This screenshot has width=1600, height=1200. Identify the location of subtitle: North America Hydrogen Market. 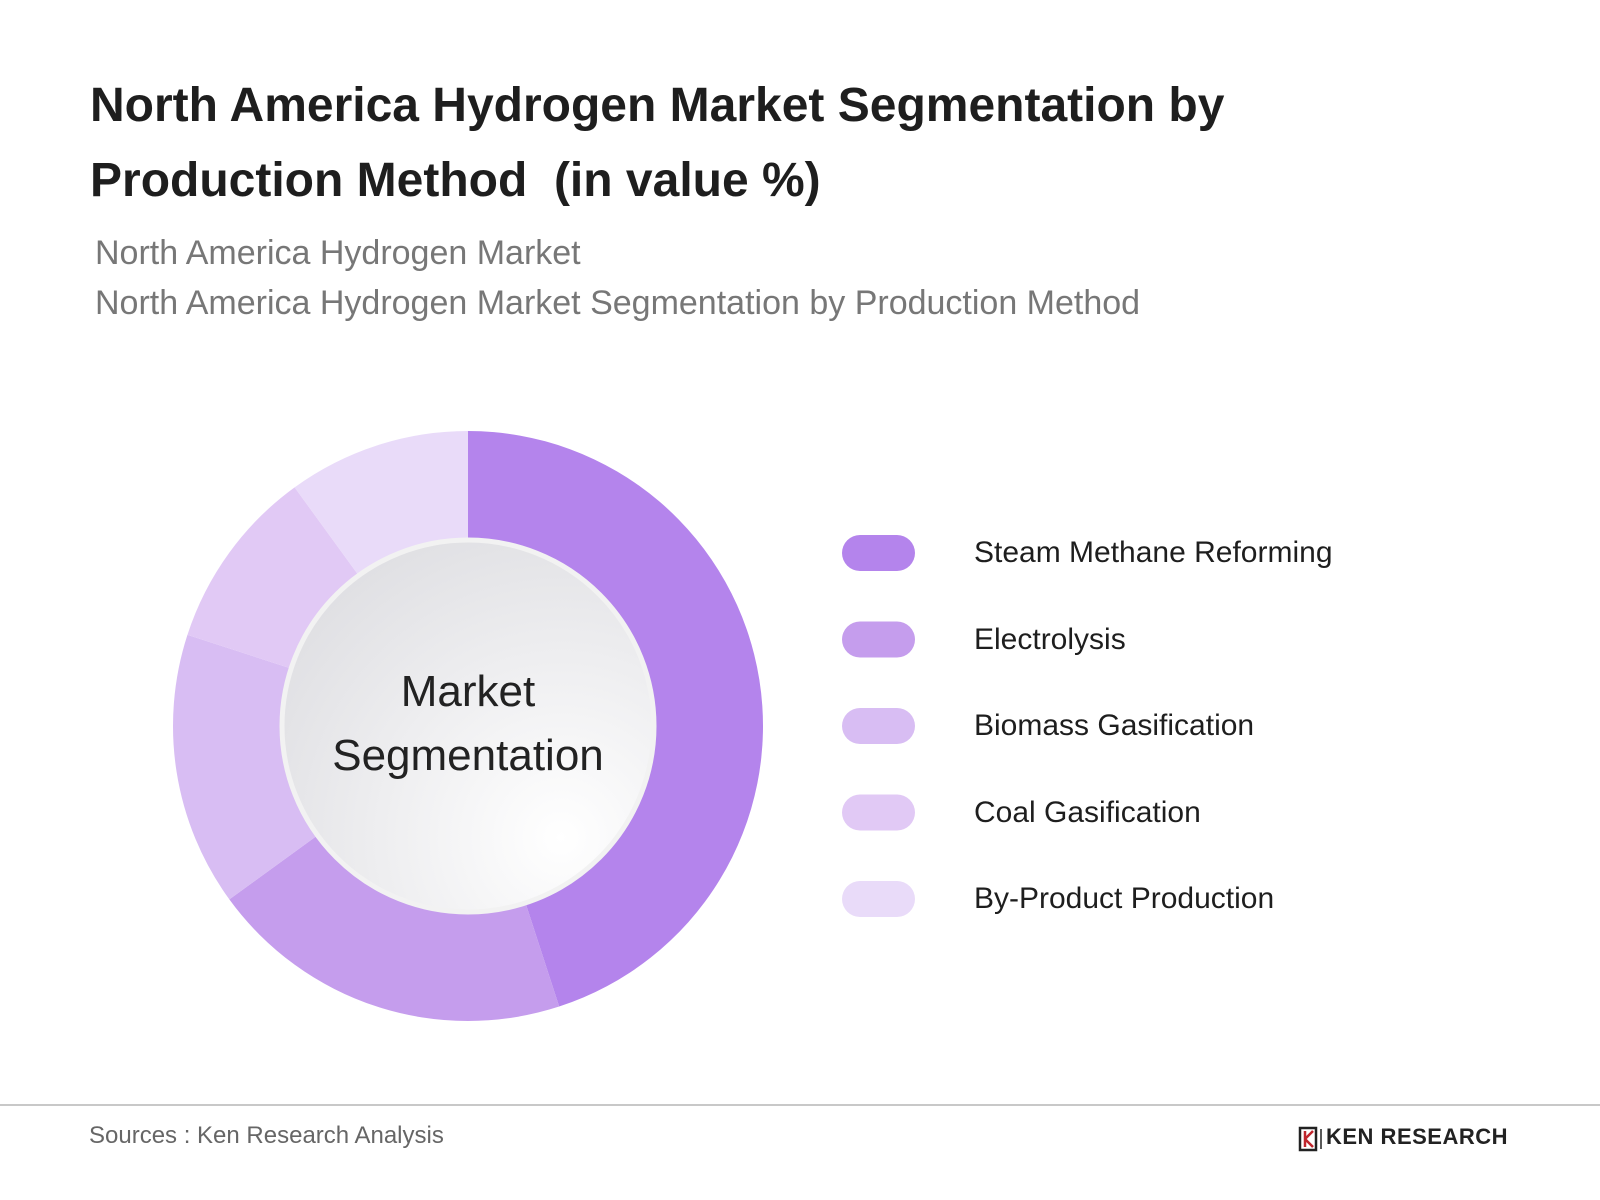
(338, 253).